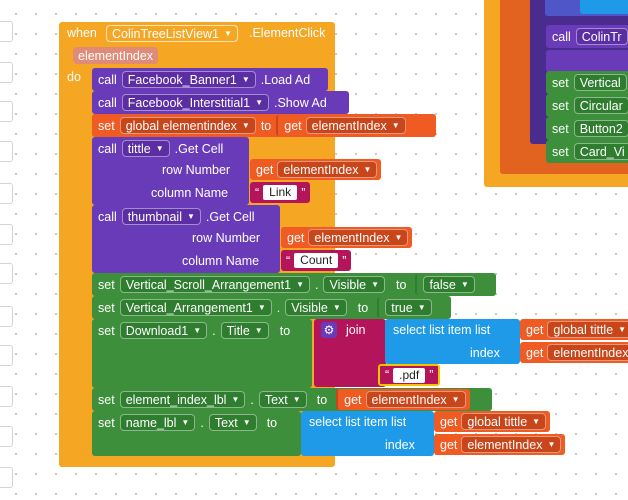 This screenshot has height=500, width=628. I want to click on false-block: false ▼, so click(447, 284).